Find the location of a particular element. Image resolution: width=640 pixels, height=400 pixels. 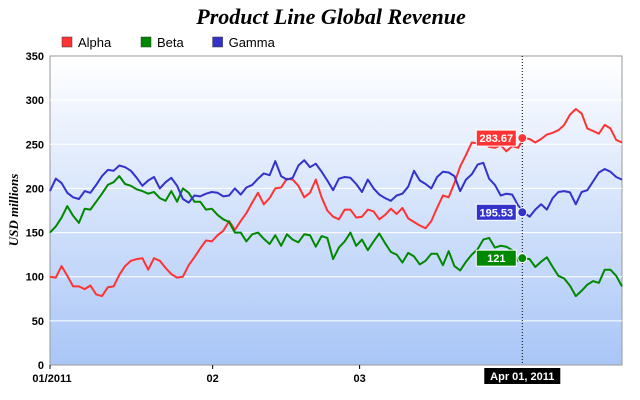

crosshair-date-text: Apr 01, 2011 is located at coordinates (522, 377).